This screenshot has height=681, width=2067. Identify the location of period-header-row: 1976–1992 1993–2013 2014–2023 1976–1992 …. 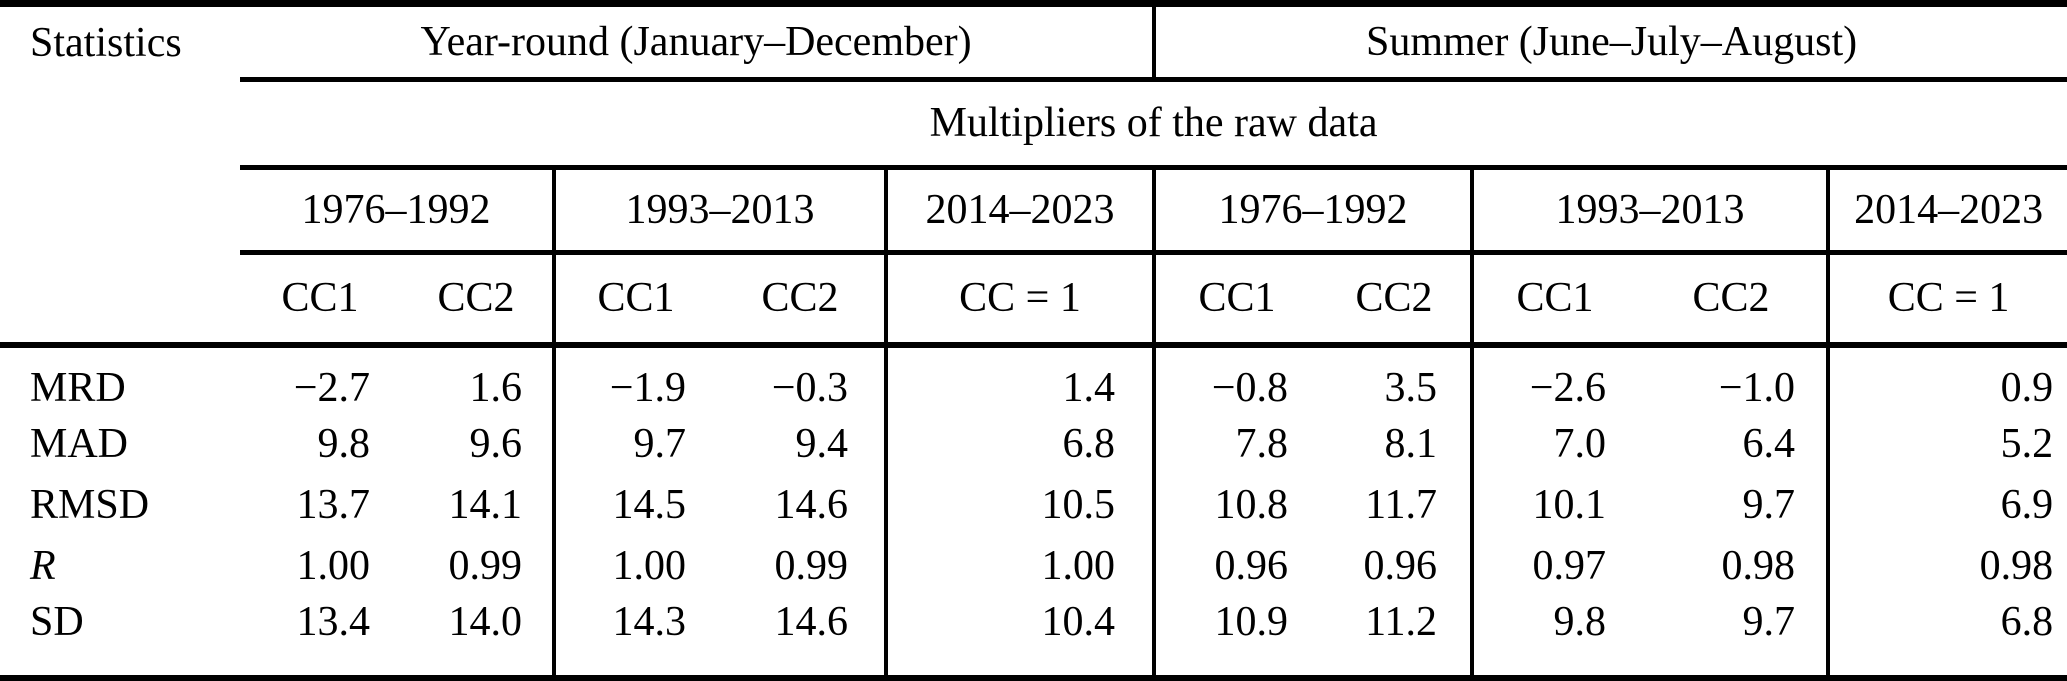
(1033, 211).